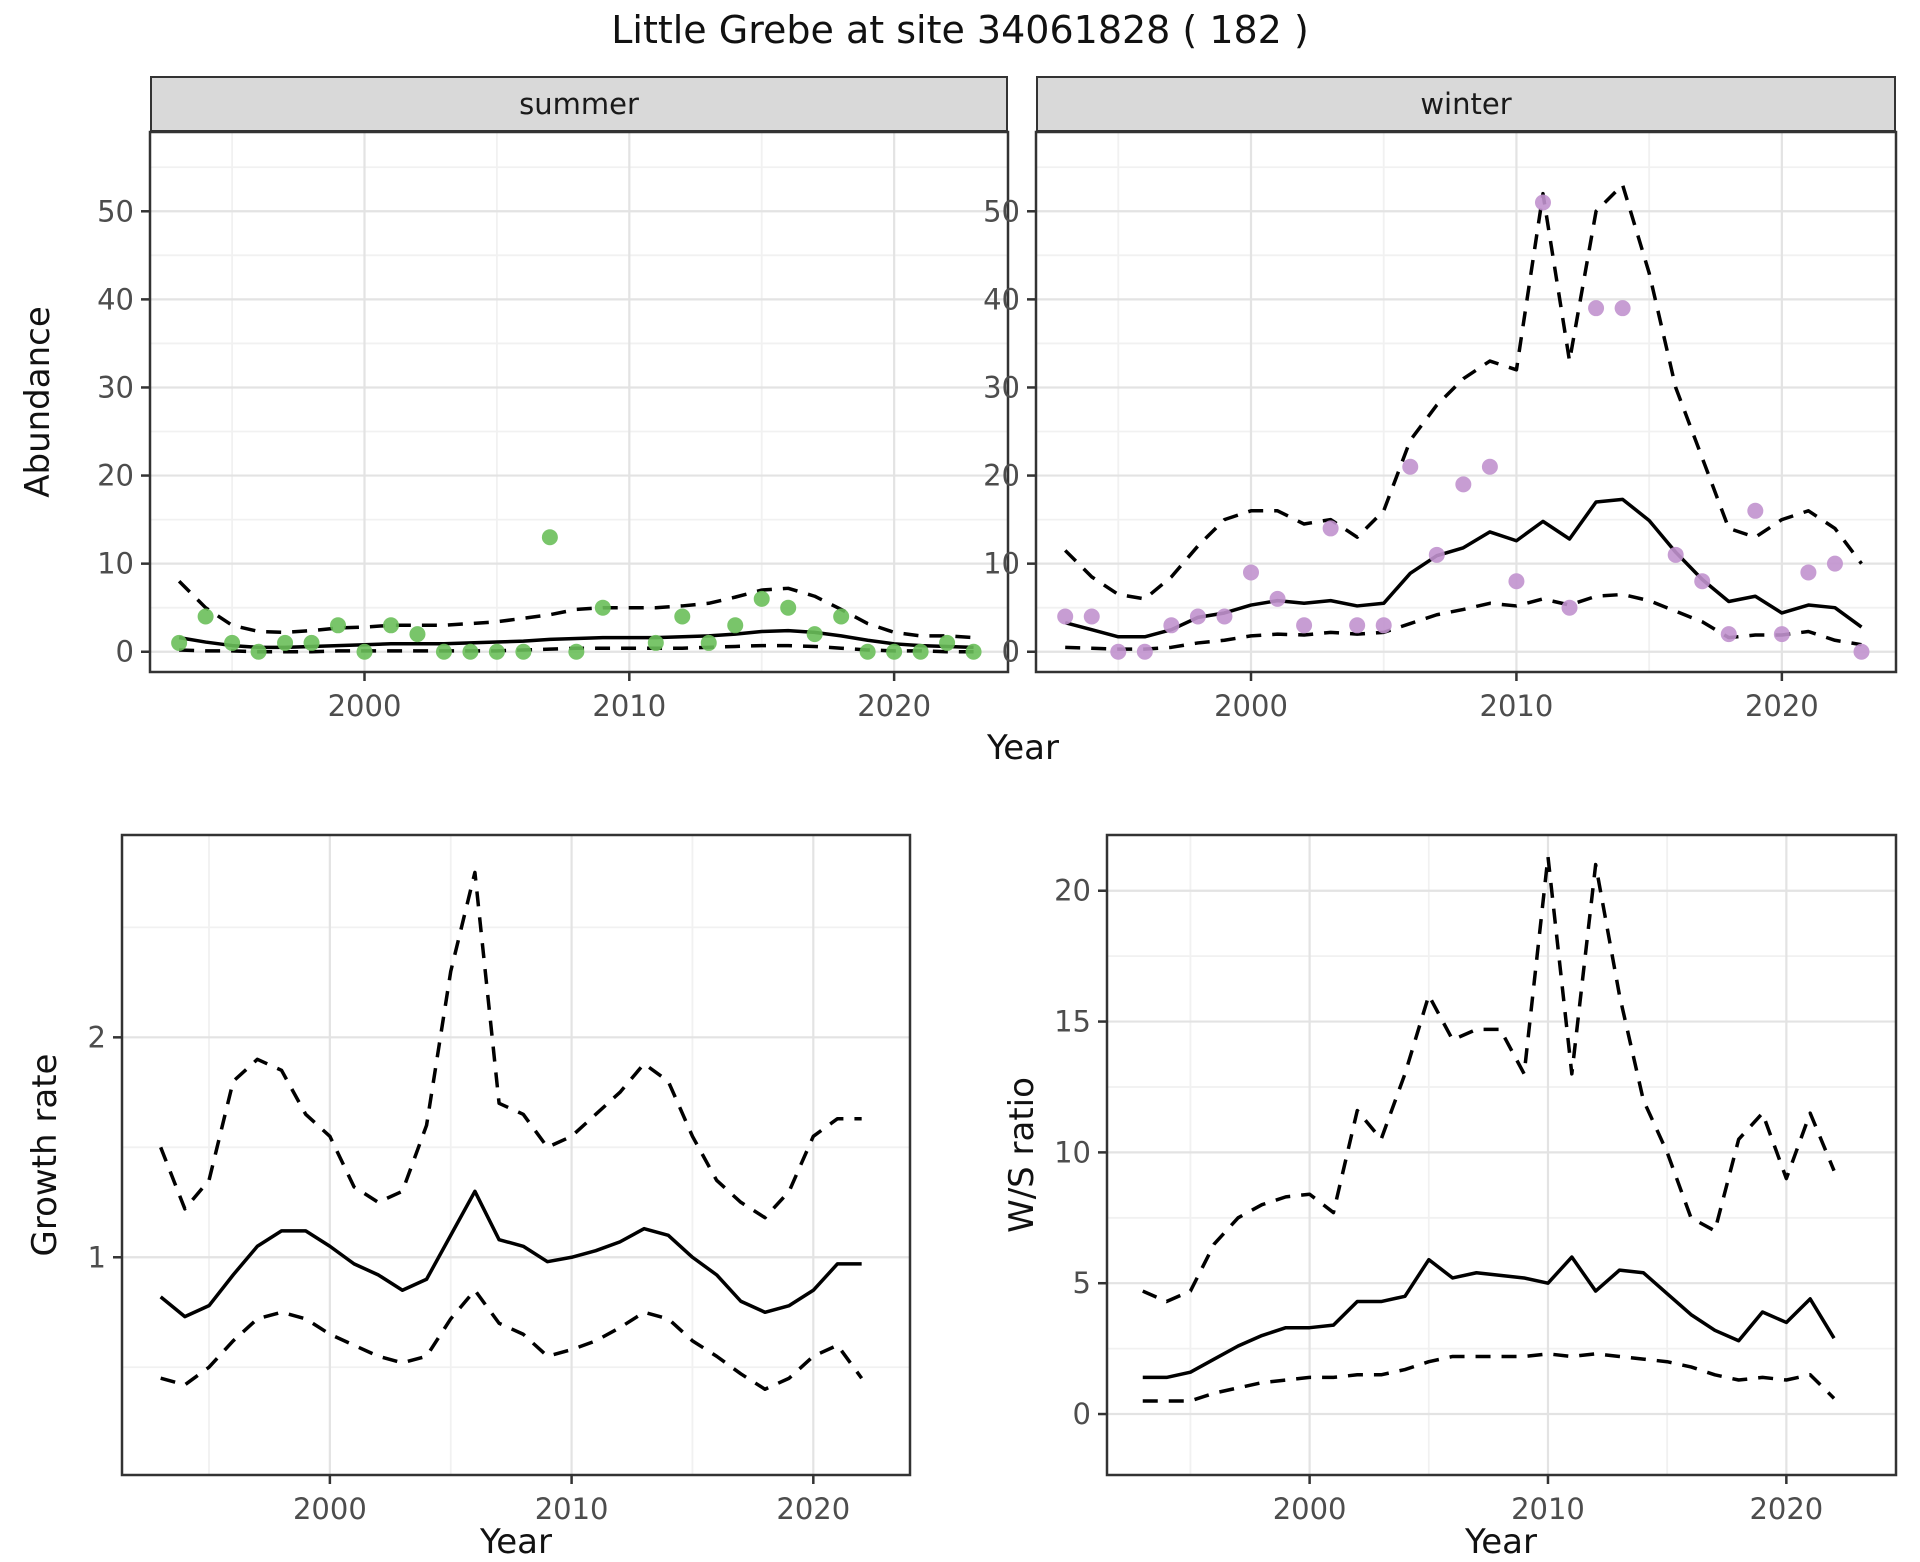 This screenshot has width=1920, height=1562. What do you see at coordinates (960, 30) in the screenshot?
I see `page-title: Little Grebe at site 34061828 ( 182 )` at bounding box center [960, 30].